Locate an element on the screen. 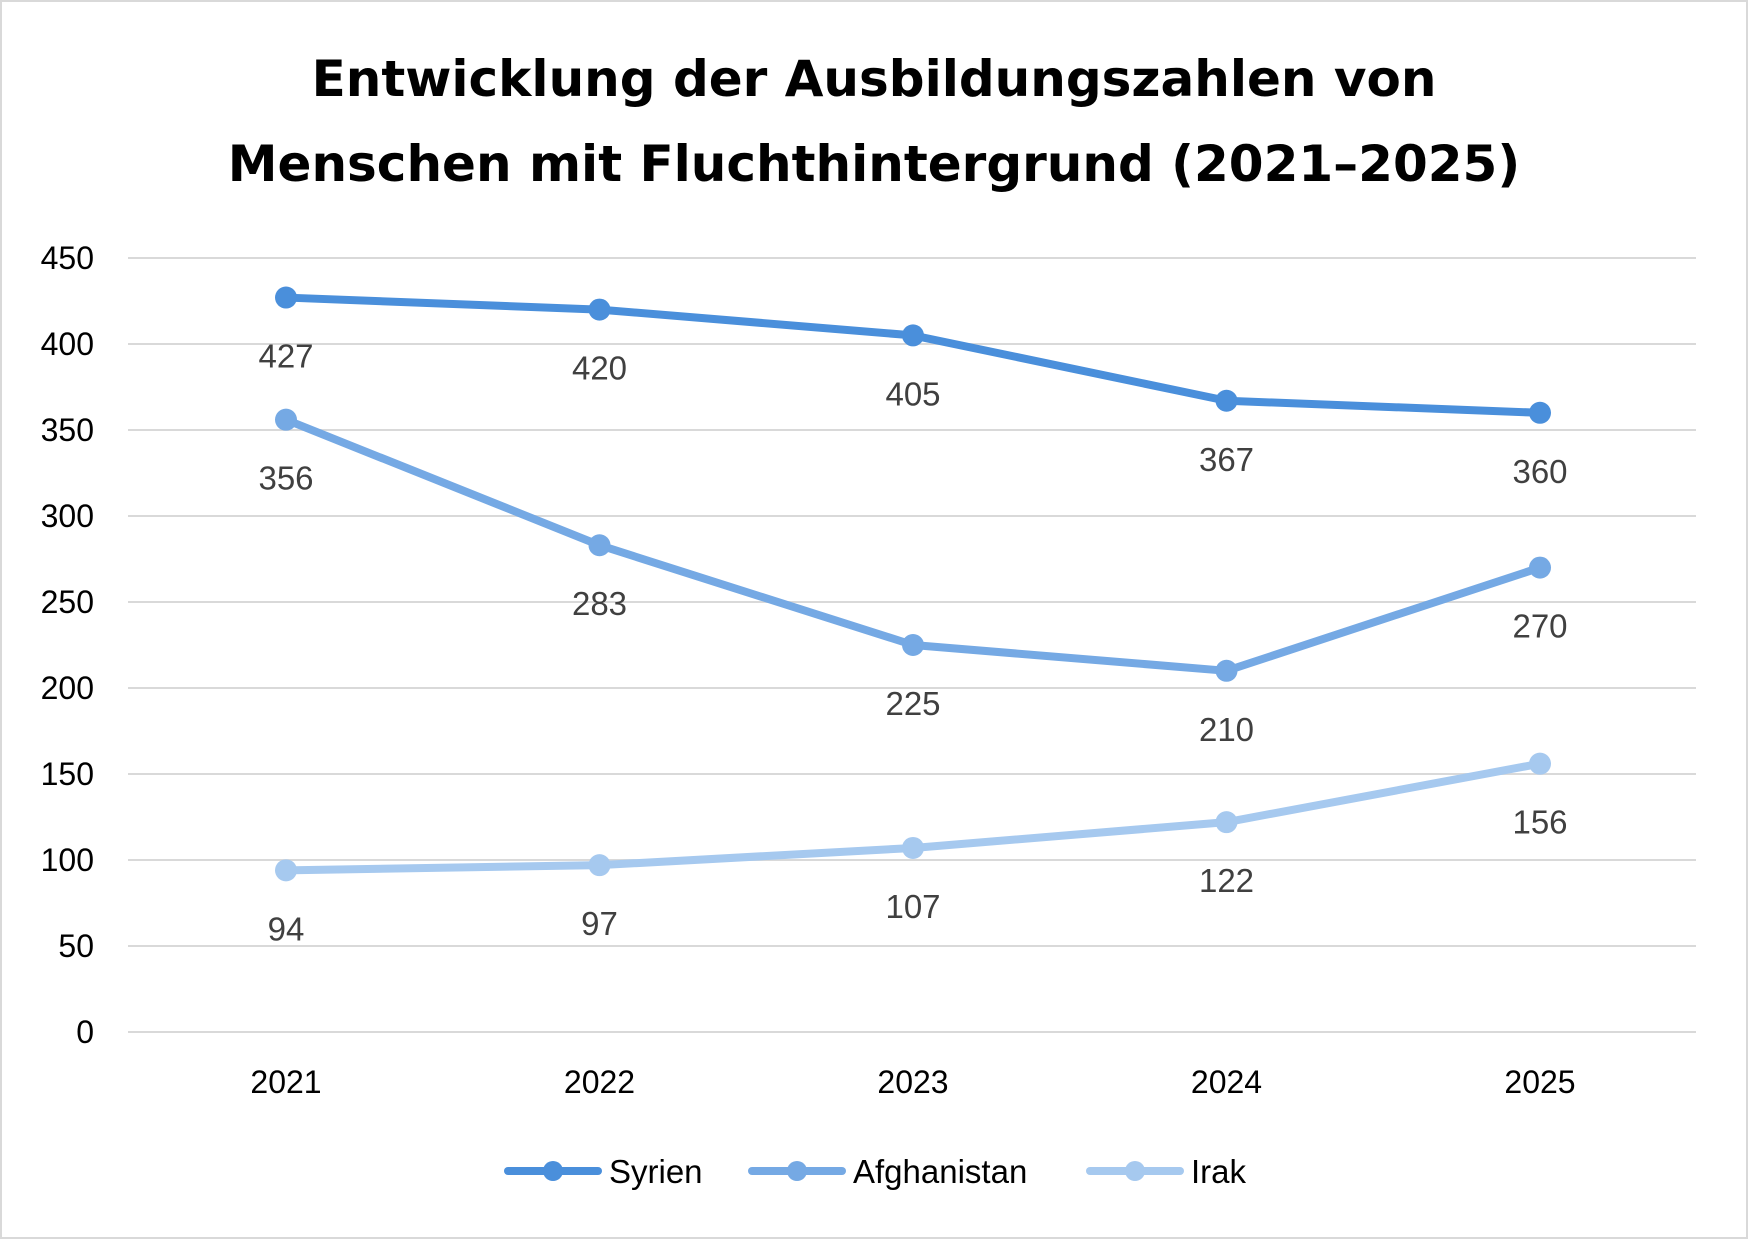 The height and width of the screenshot is (1239, 1748). data-point-syrien-2024 is located at coordinates (1226, 400).